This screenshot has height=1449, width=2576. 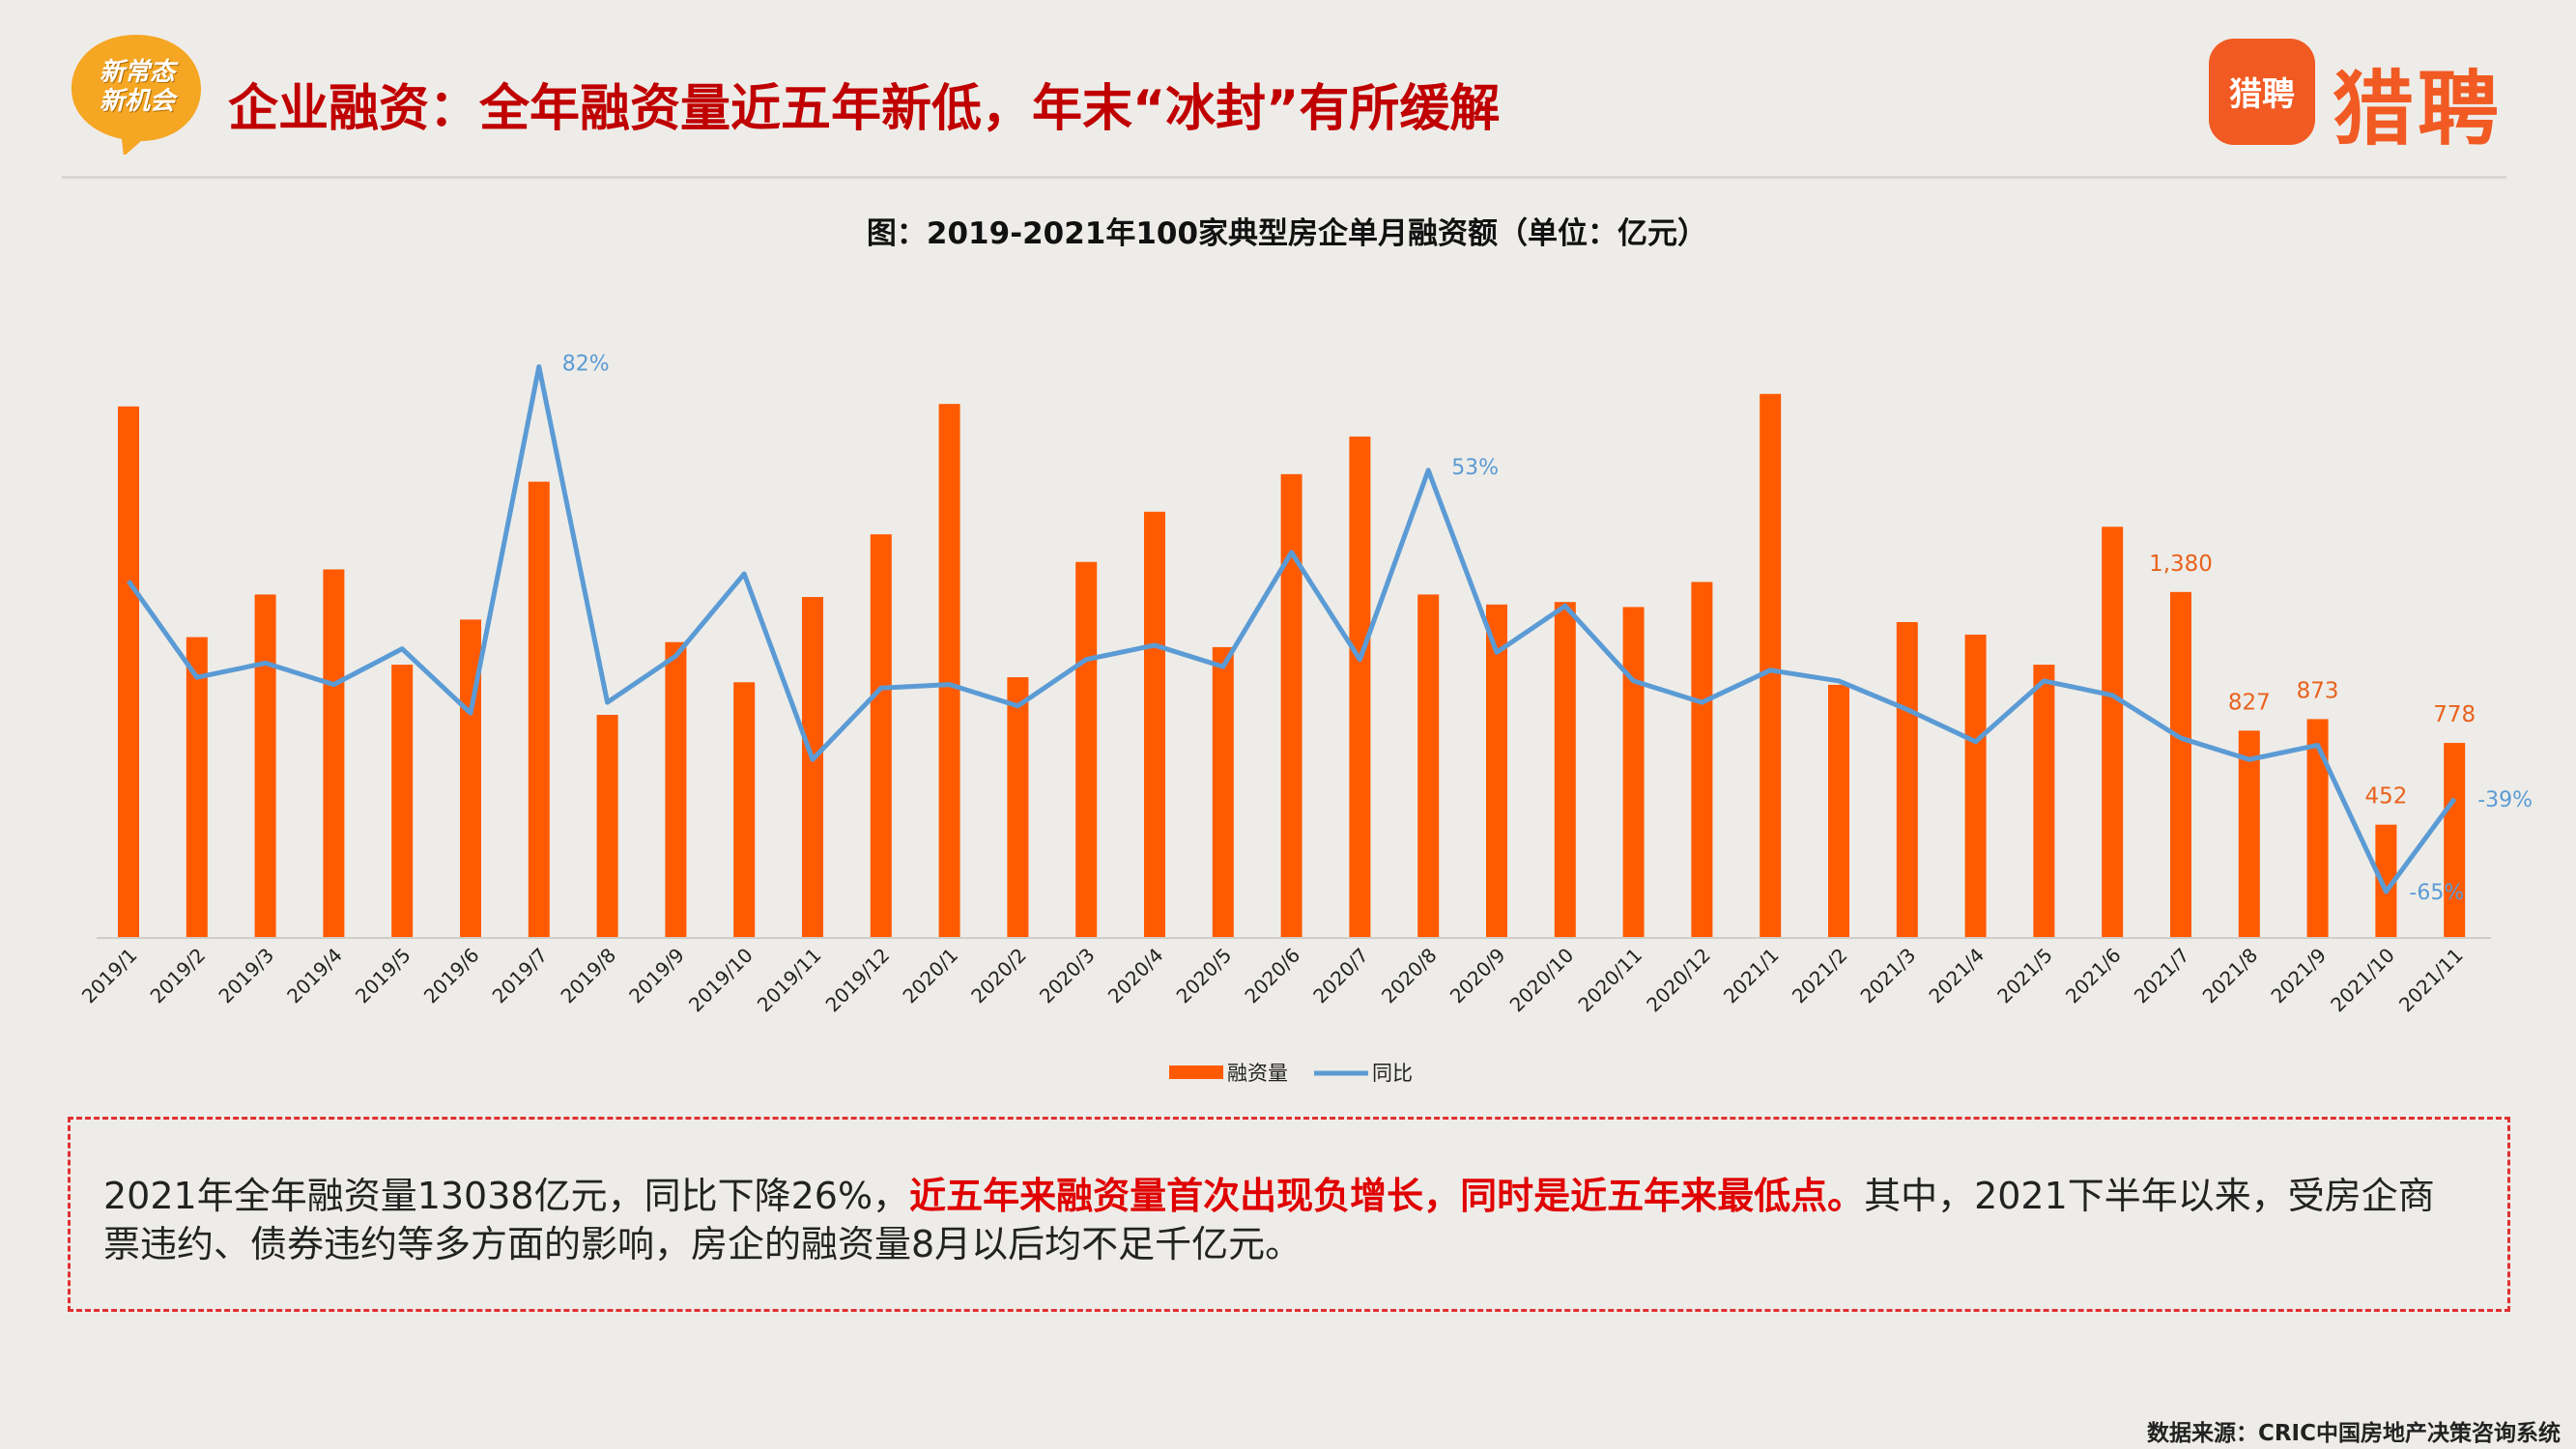 What do you see at coordinates (2318, 690) in the screenshot?
I see `bar-label-2021-9: 873` at bounding box center [2318, 690].